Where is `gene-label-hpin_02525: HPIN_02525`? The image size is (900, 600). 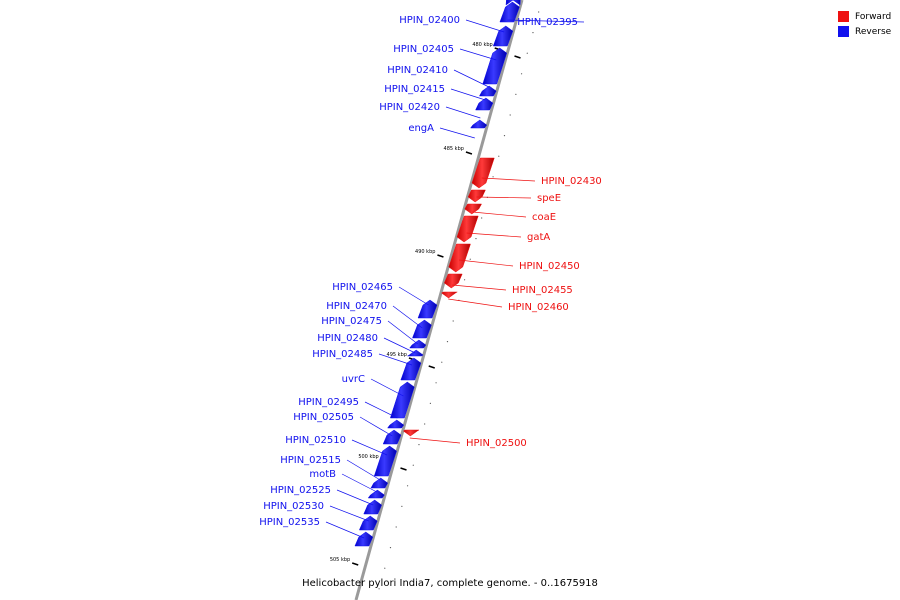
gene-label-hpin_02525: HPIN_02525 is located at coordinates (300, 490).